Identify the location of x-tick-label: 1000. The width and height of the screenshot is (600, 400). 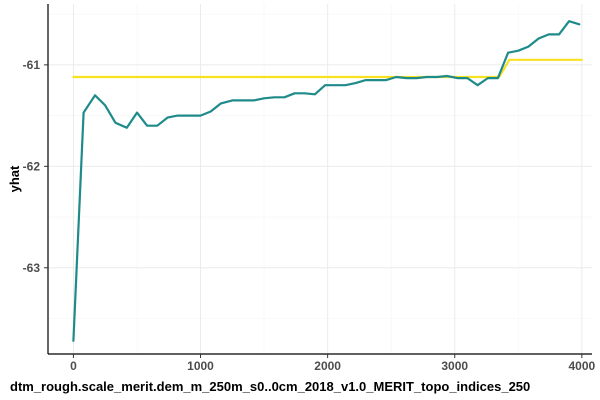
(200, 366).